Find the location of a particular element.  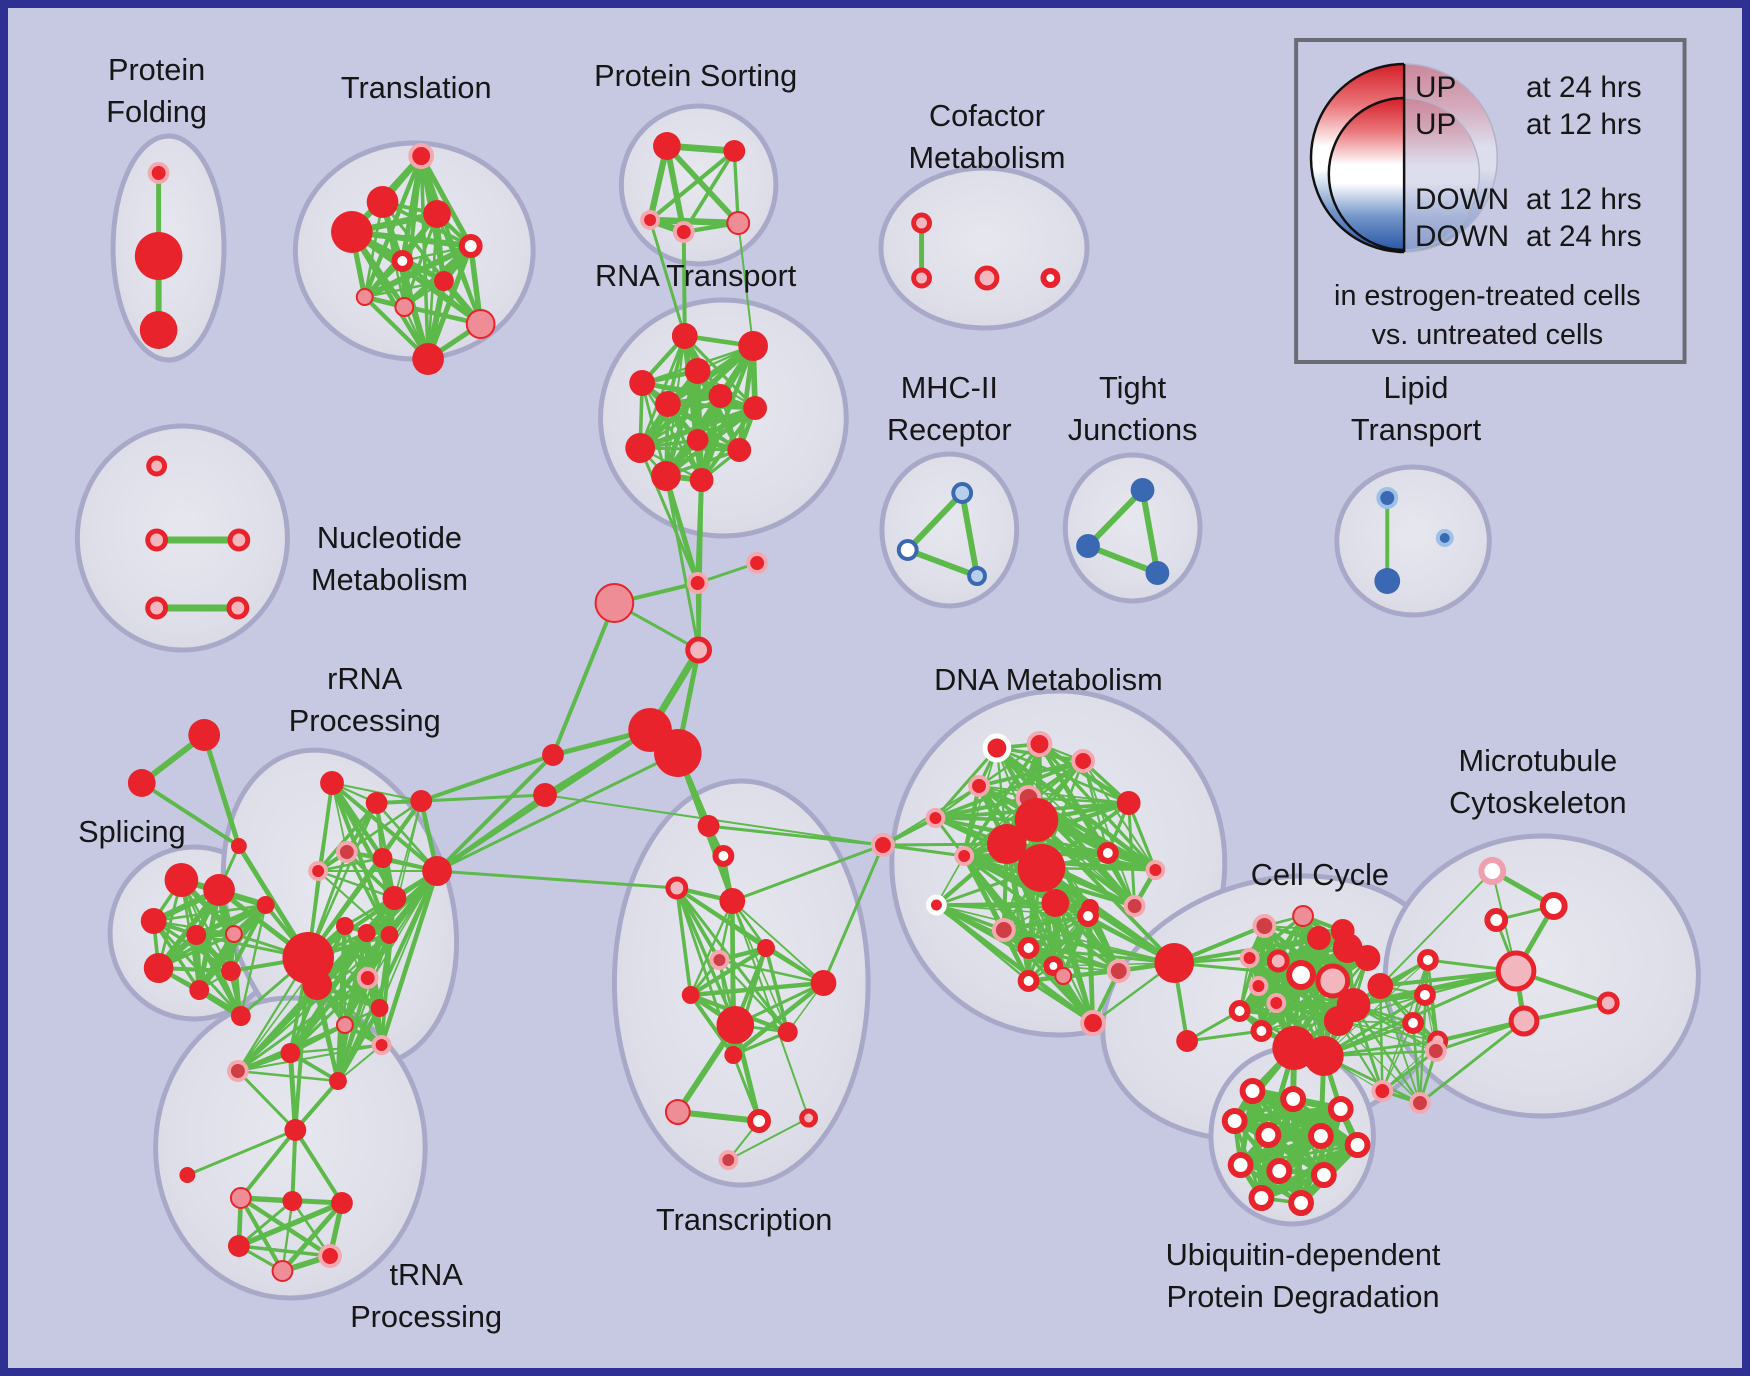

legend-row-time: at 24 hrs is located at coordinates (1584, 87).